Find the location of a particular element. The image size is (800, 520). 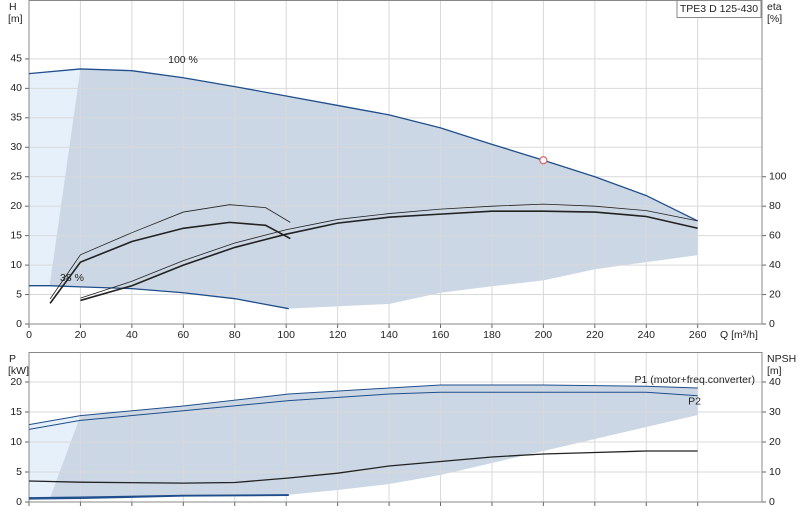

x-tick-label: 240 is located at coordinates (646, 335).